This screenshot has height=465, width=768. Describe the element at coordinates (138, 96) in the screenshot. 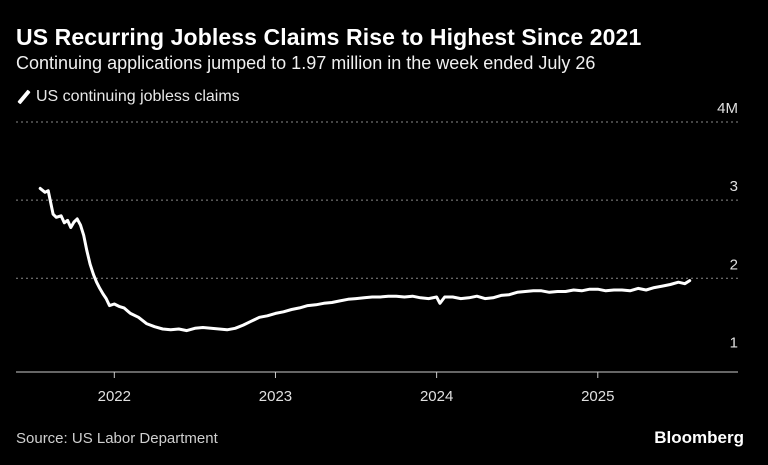

I see `legend-label: US continuing jobless claims` at that location.